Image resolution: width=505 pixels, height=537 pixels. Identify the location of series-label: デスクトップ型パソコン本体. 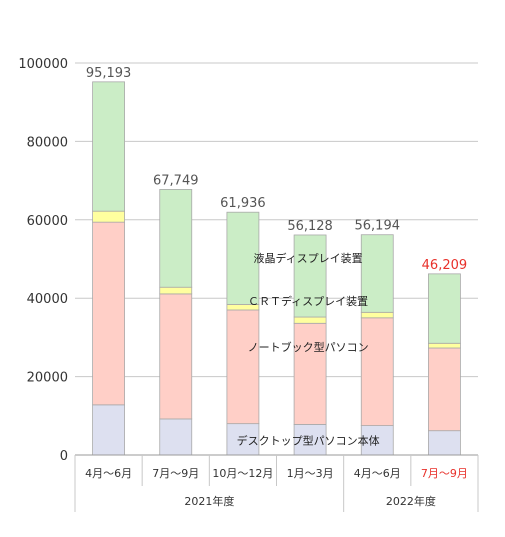
(308, 441).